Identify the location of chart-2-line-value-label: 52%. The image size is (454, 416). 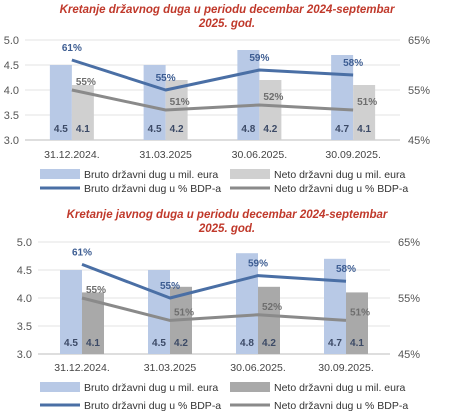
(272, 307).